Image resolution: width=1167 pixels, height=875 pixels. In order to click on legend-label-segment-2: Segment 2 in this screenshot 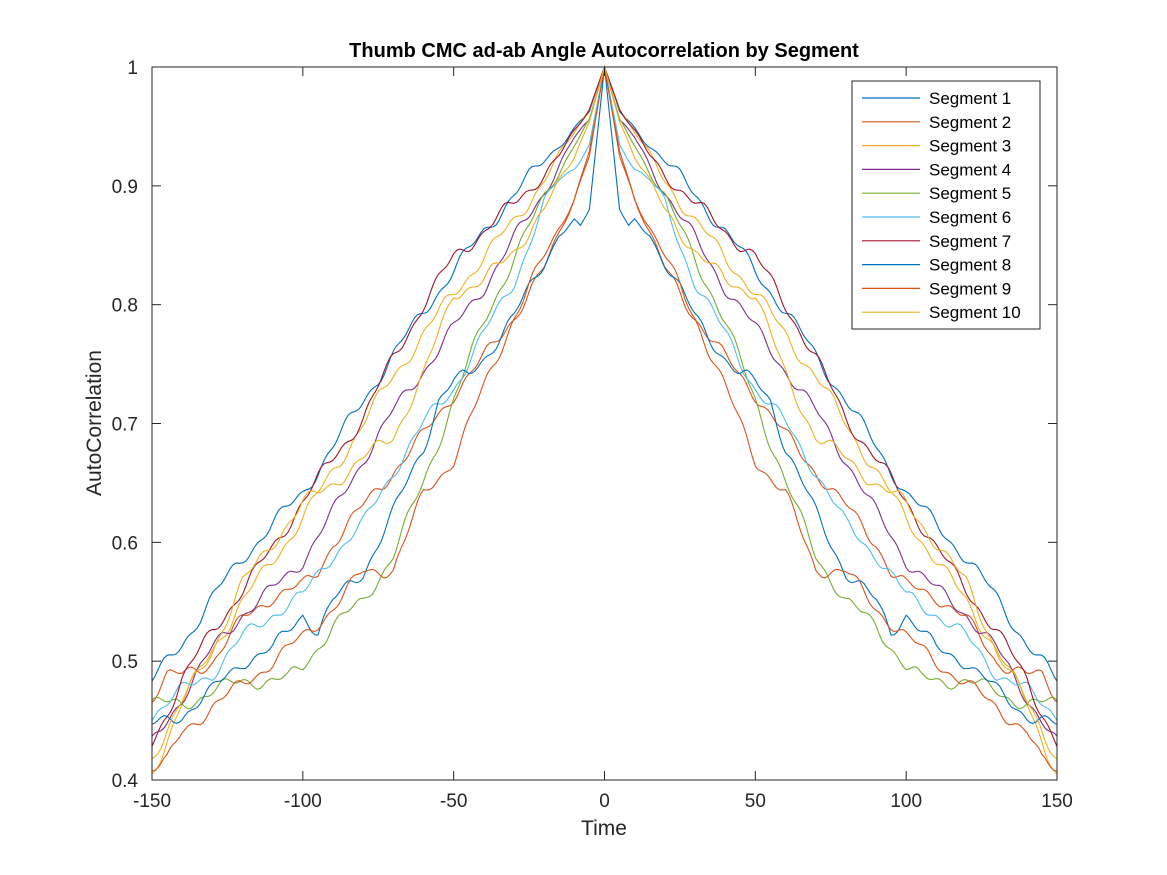, I will do `click(970, 122)`.